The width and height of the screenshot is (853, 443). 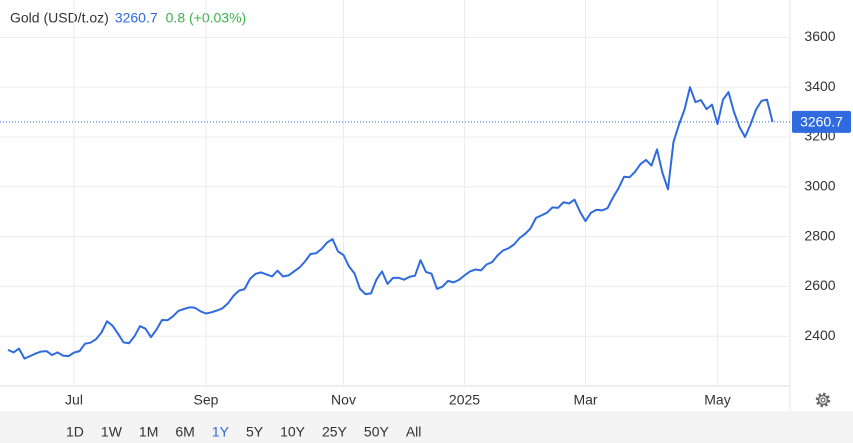 I want to click on price-badge-label: 3260.7, so click(x=821, y=122).